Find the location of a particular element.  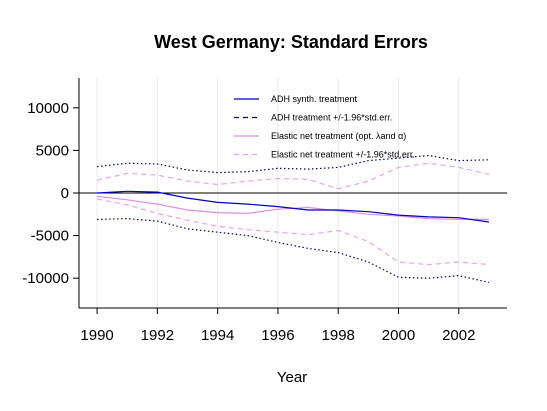

x-tick-label: 2000 is located at coordinates (398, 335).